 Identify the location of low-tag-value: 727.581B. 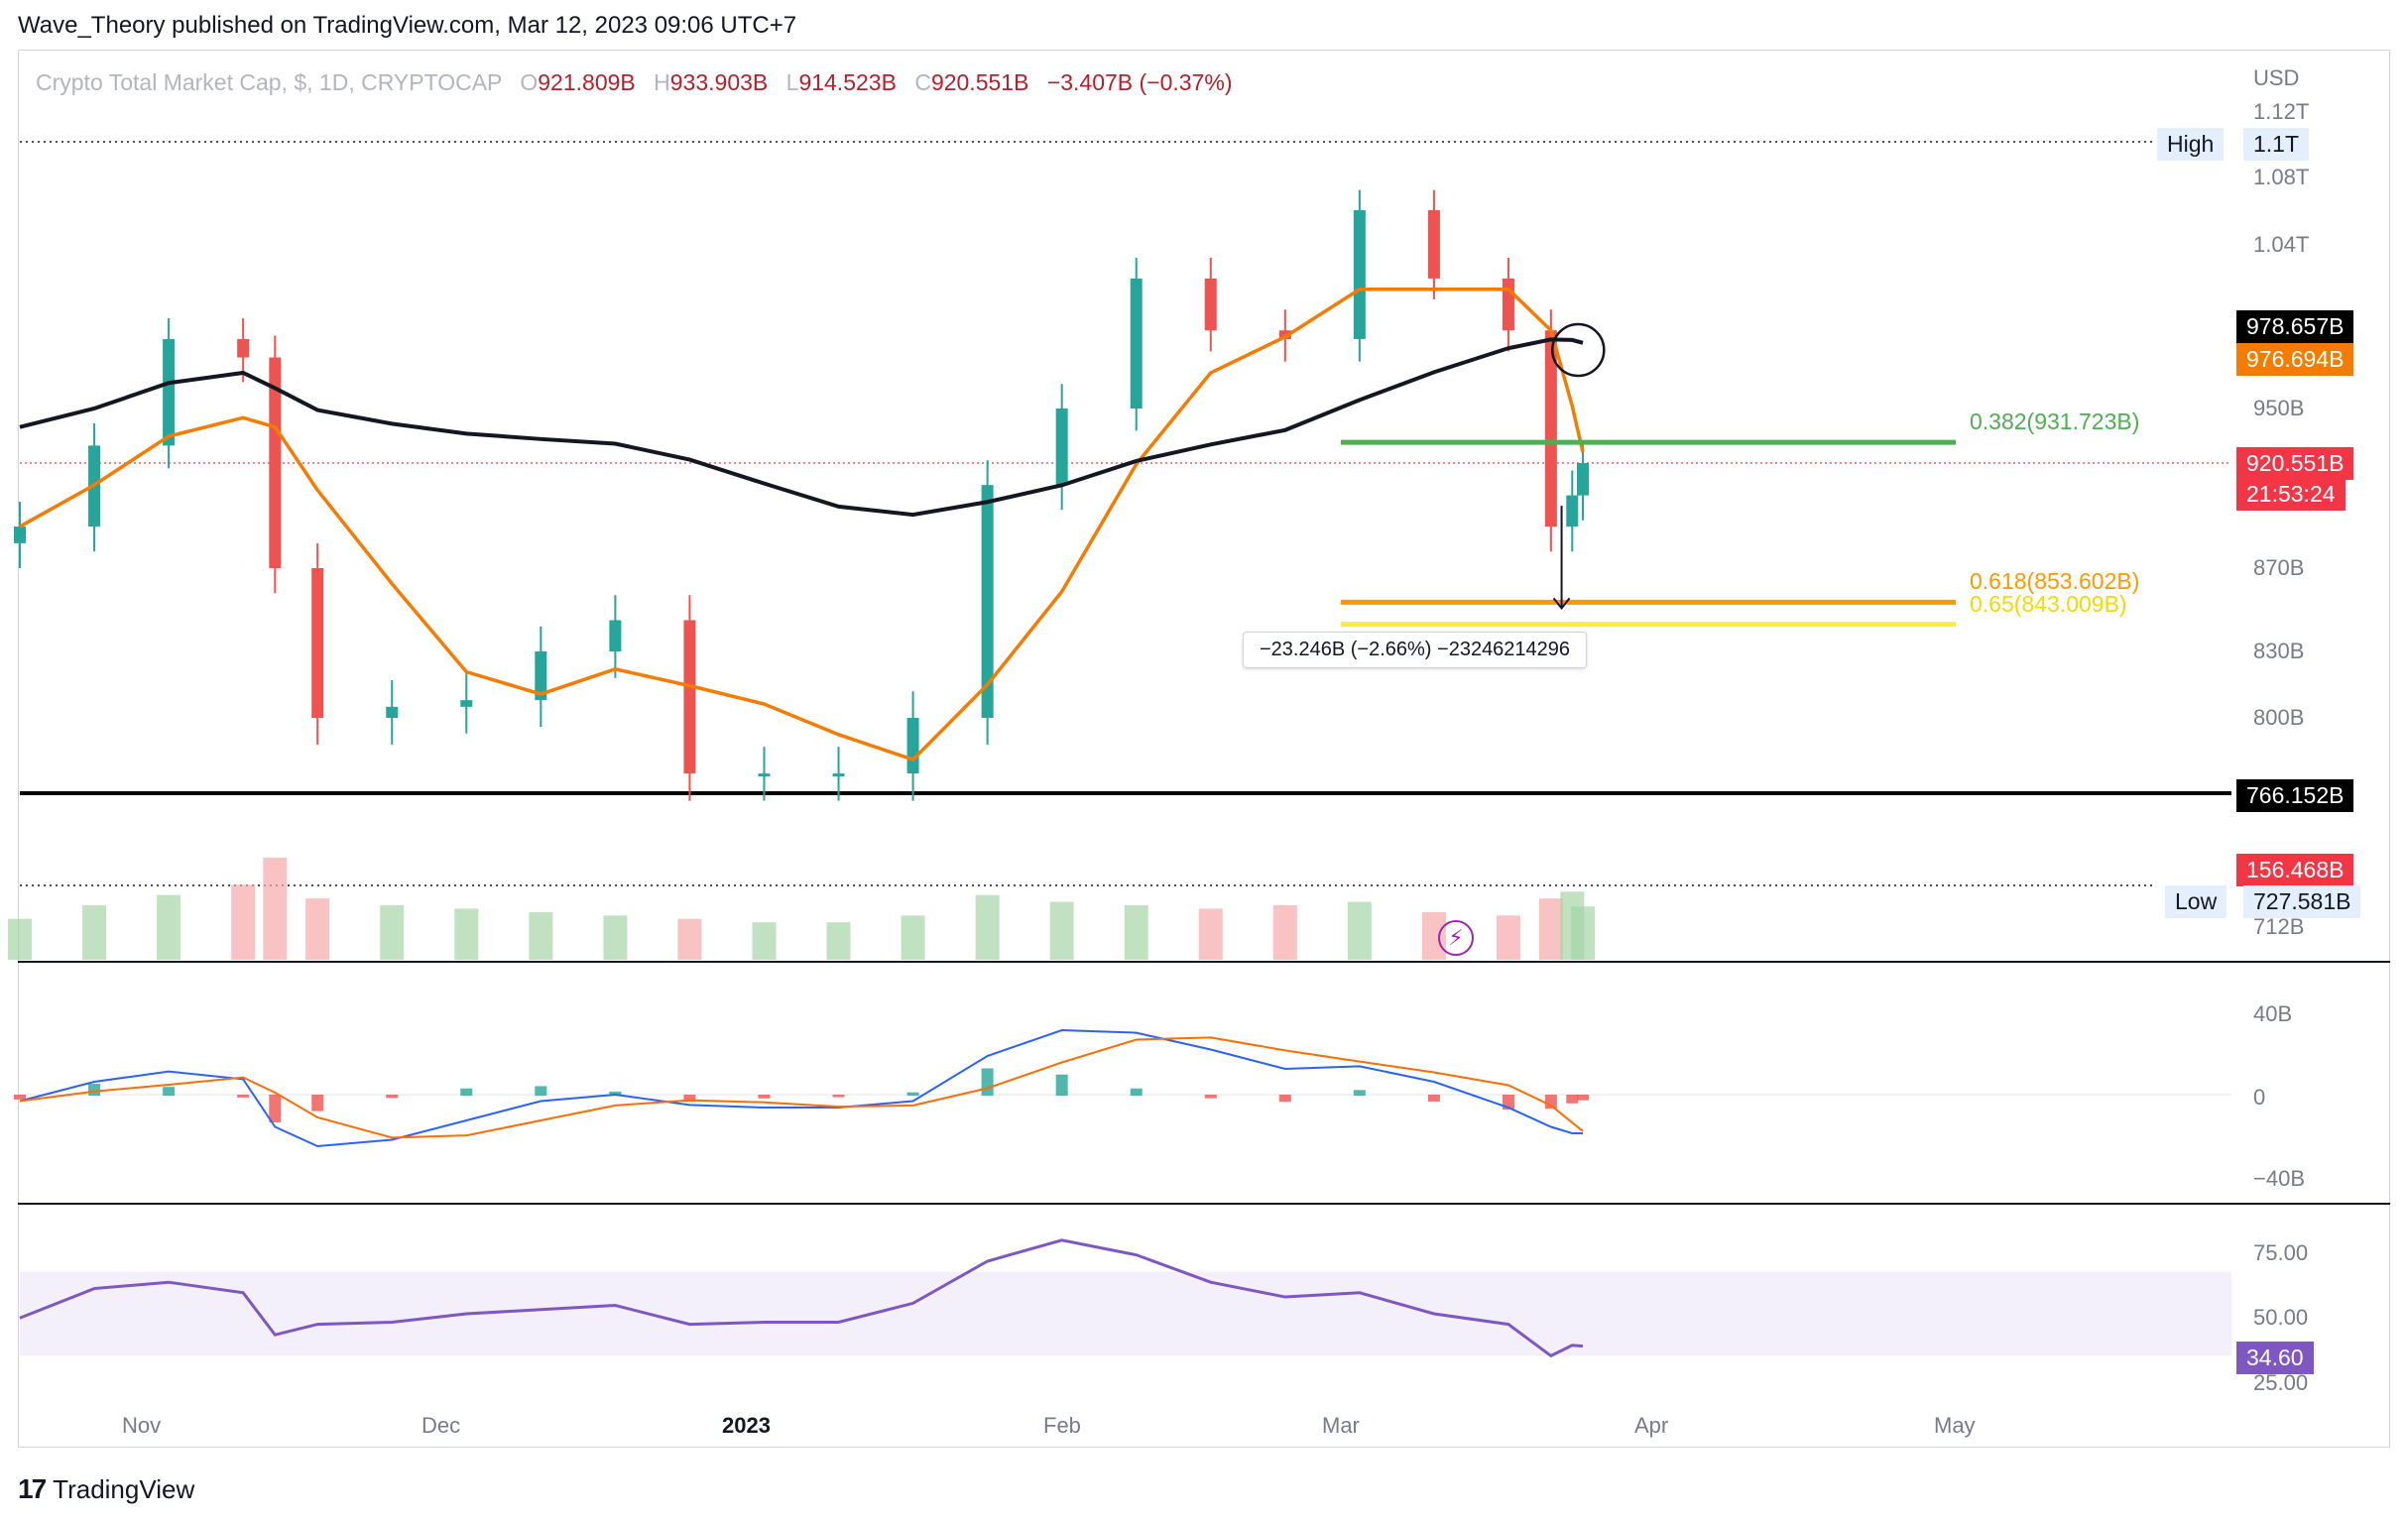
(2302, 901).